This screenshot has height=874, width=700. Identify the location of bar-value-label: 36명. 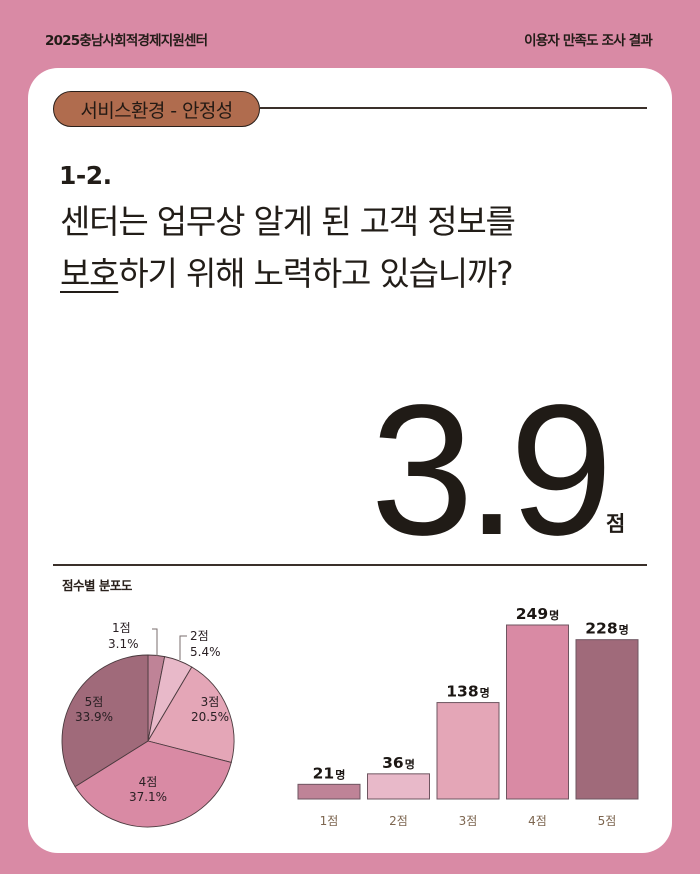
(398, 763).